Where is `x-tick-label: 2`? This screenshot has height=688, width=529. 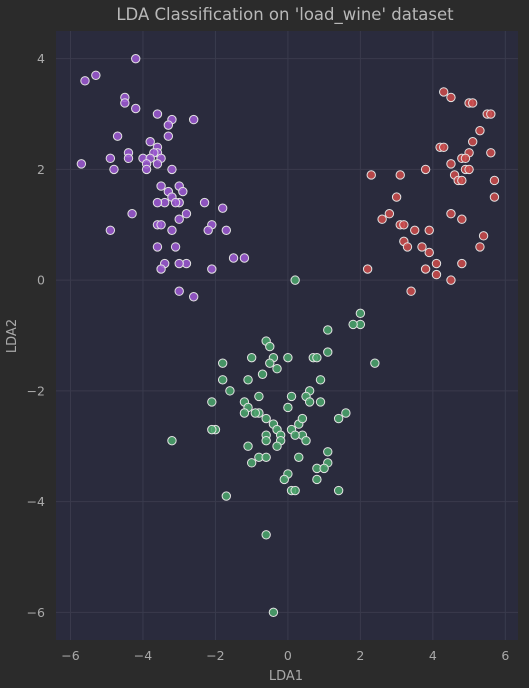 x-tick-label: 2 is located at coordinates (360, 655).